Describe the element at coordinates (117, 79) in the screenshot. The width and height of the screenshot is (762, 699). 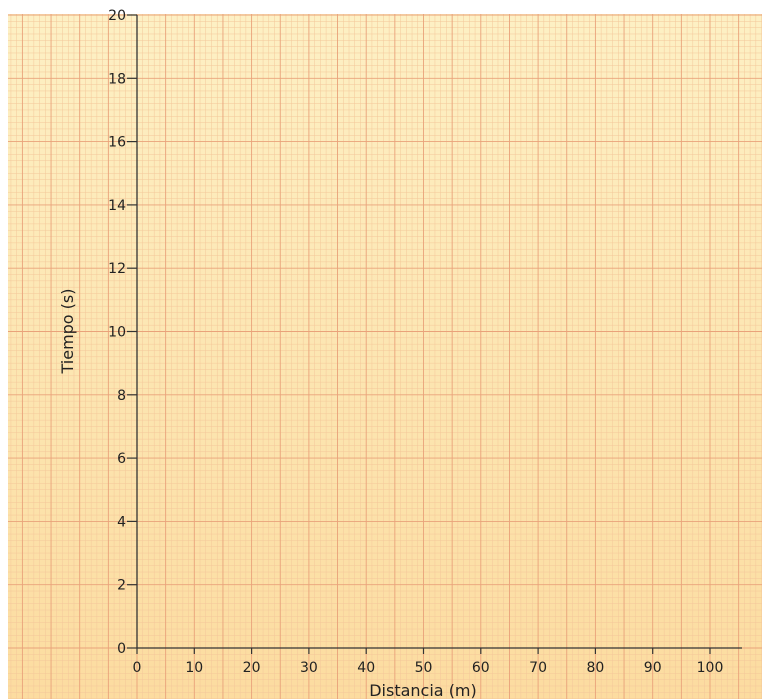
I see `y-tick-label: 18` at that location.